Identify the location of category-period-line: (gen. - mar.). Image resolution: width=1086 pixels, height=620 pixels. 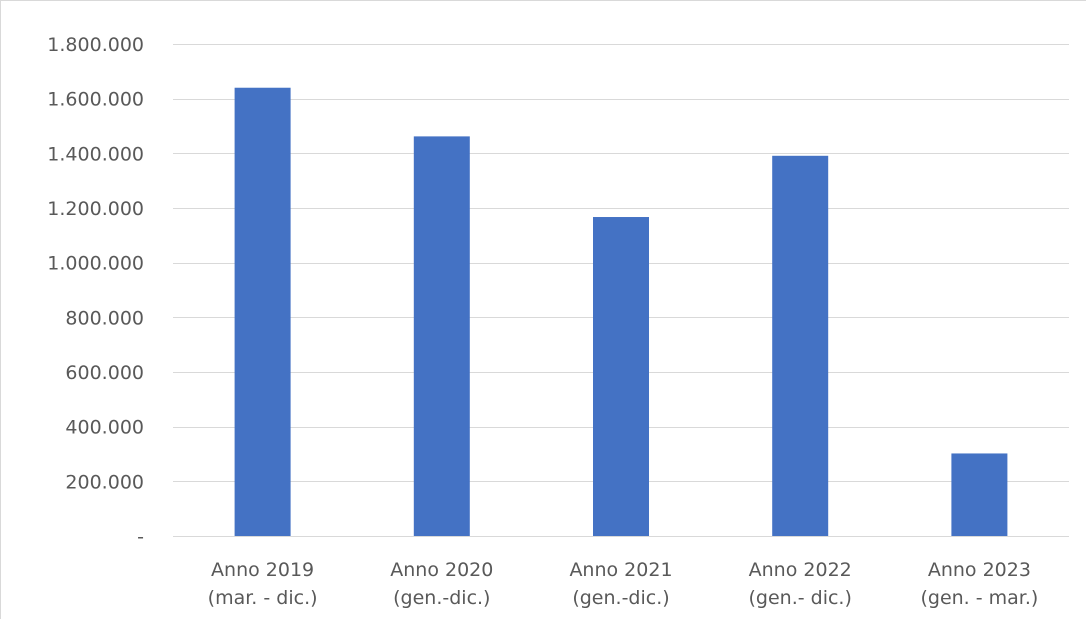
(979, 598).